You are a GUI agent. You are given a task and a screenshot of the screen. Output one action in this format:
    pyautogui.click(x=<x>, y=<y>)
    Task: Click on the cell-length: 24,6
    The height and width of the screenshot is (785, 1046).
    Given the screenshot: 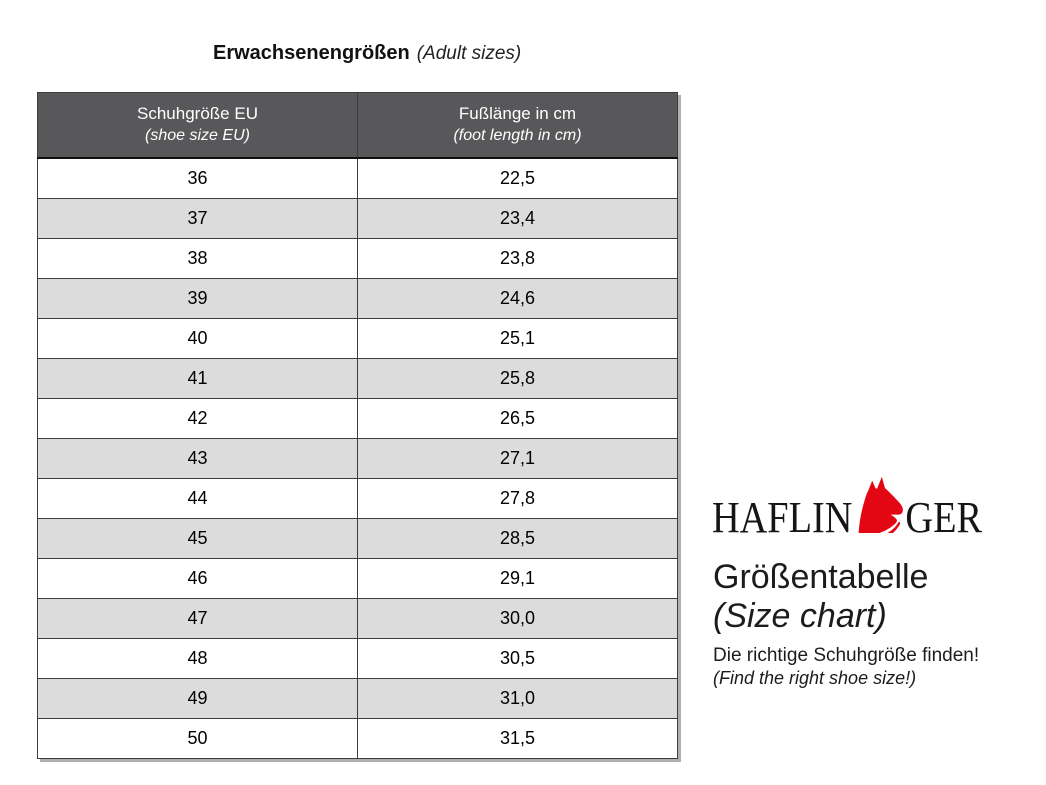 What is the action you would take?
    pyautogui.click(x=517, y=298)
    